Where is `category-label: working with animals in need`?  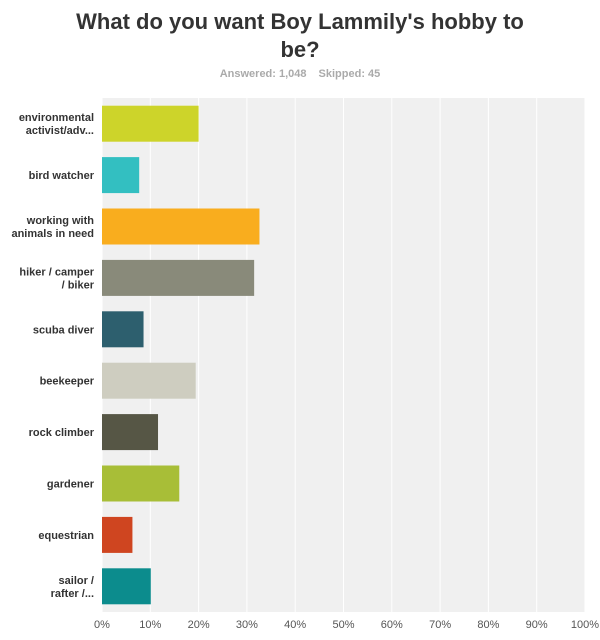 category-label: working with animals in need is located at coordinates (52, 227).